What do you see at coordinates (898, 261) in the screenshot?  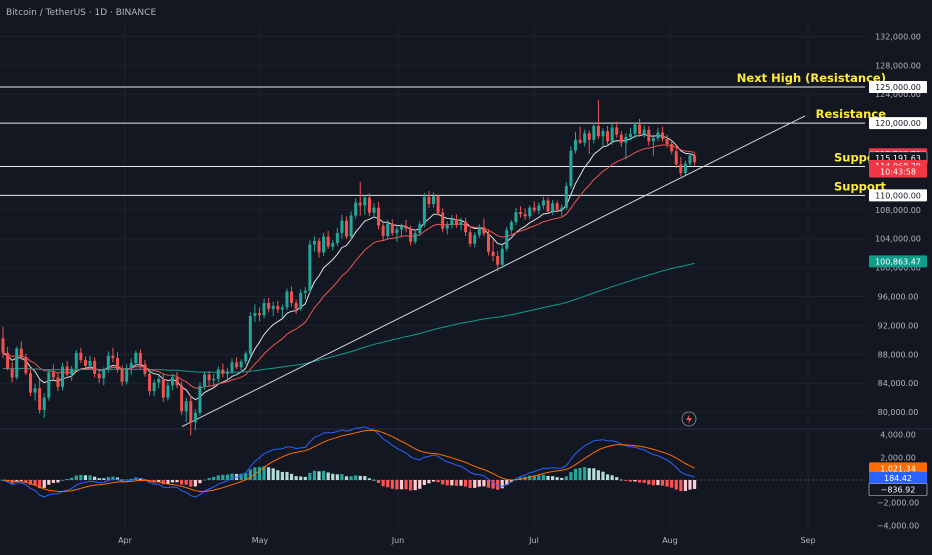 I see `price-tag: 100,863.47` at bounding box center [898, 261].